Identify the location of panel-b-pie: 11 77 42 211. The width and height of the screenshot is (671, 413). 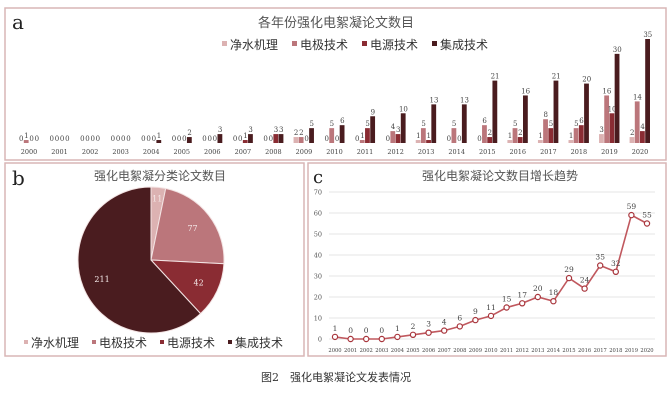
(151, 260).